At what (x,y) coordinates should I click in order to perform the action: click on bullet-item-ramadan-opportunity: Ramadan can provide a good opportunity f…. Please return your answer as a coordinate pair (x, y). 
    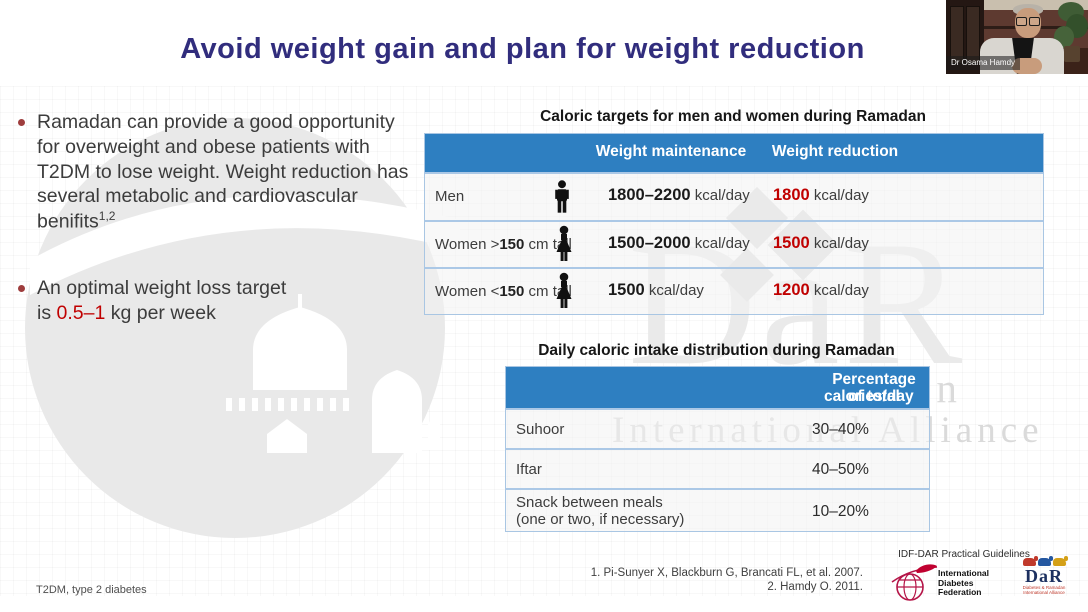
    Looking at the image, I should click on (216, 172).